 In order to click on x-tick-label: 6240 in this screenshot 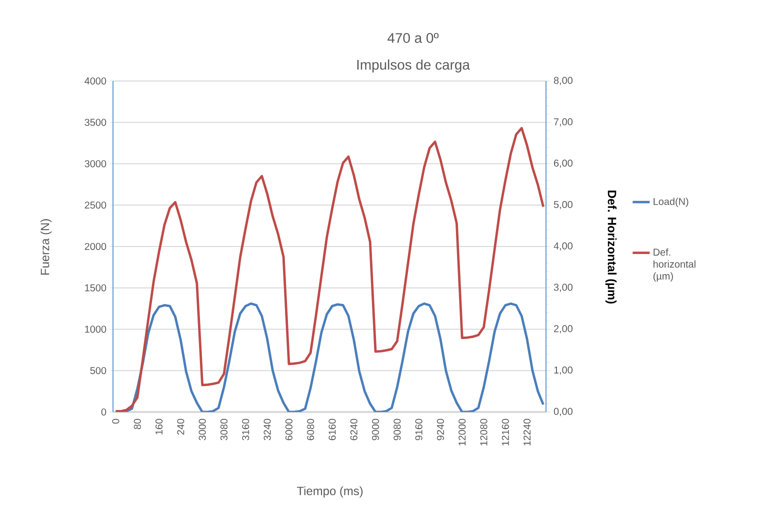, I will do `click(354, 429)`.